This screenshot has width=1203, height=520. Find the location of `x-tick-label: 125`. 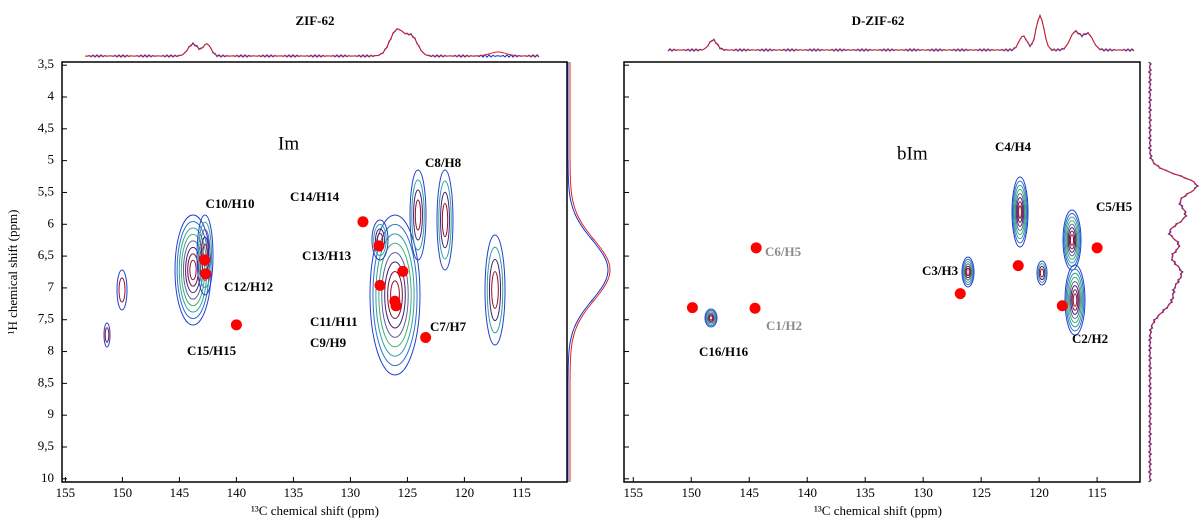

x-tick-label: 125 is located at coordinates (981, 492).